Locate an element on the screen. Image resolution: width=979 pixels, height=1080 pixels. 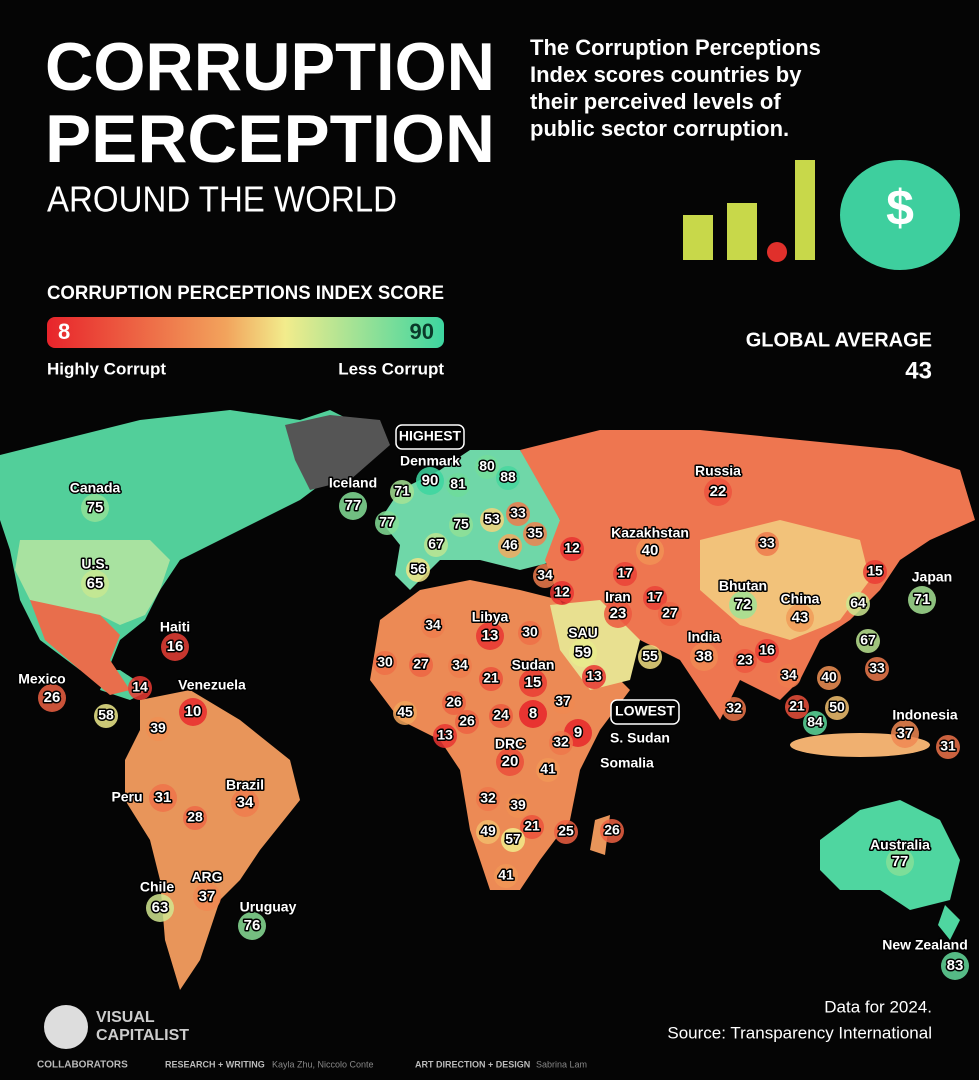
country-score: 57 is located at coordinates (513, 839).